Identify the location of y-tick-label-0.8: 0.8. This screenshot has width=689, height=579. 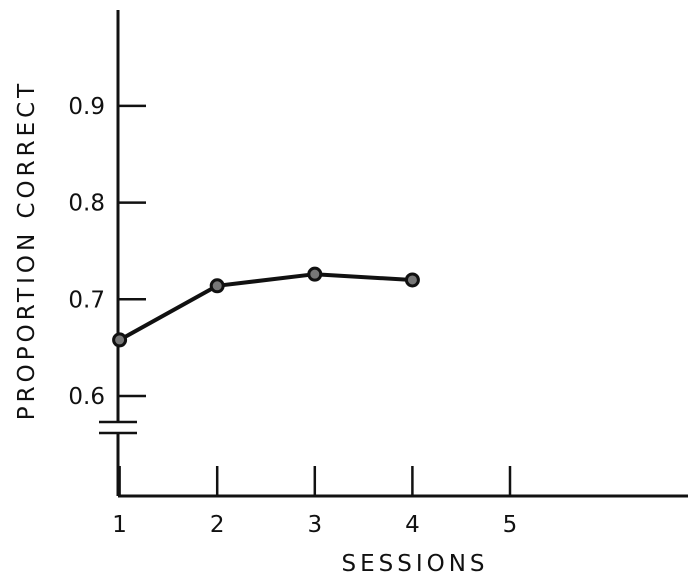
(86, 204).